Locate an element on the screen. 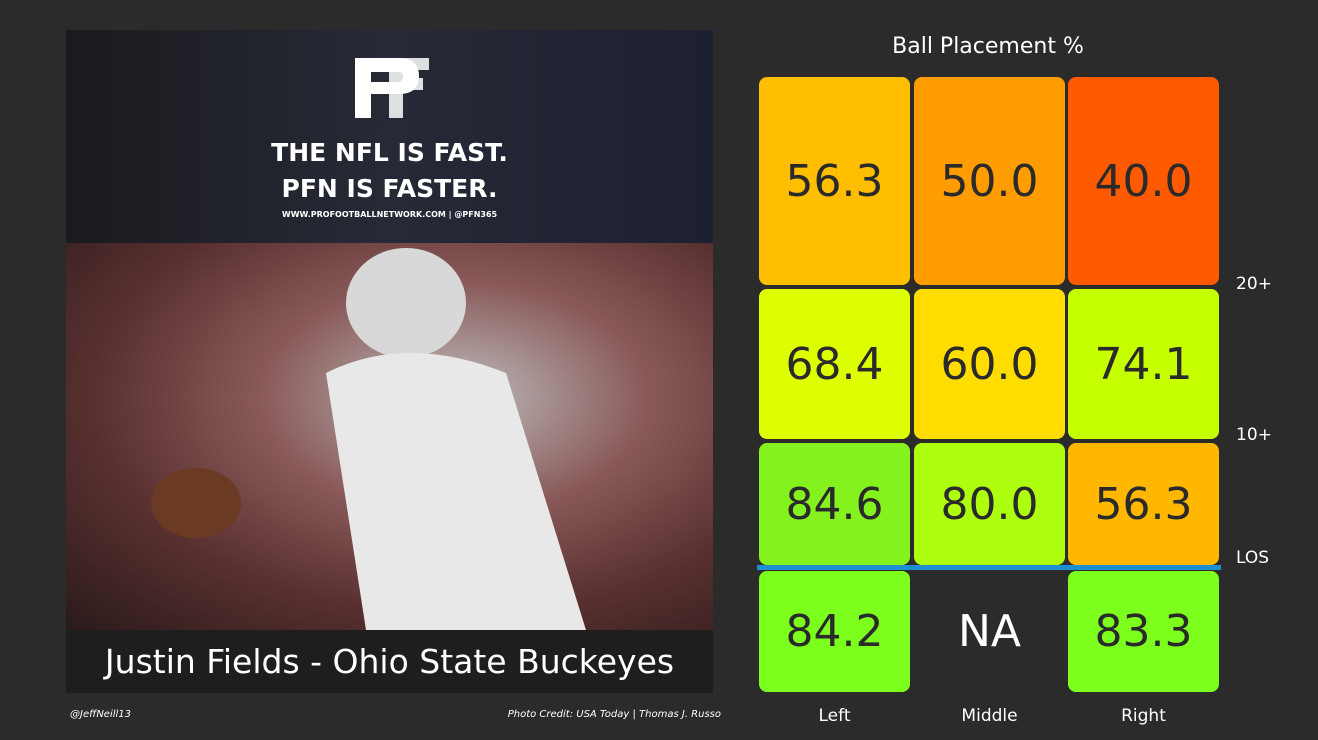 Image resolution: width=1318 pixels, height=740 pixels. heat-cell: 84.6 is located at coordinates (834, 504).